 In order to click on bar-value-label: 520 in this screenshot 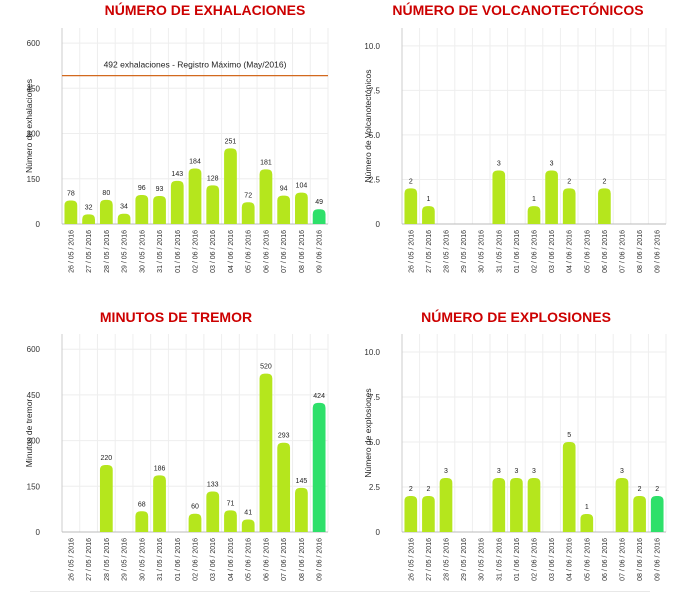, I will do `click(266, 367)`.